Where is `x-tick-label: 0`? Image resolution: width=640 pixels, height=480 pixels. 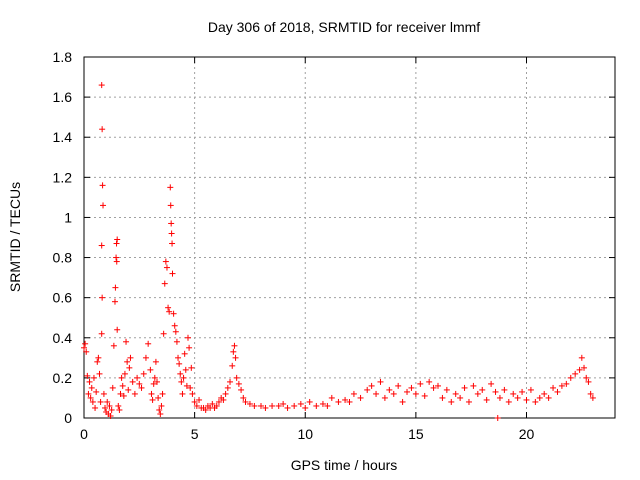
x-tick-label: 0 is located at coordinates (84, 434).